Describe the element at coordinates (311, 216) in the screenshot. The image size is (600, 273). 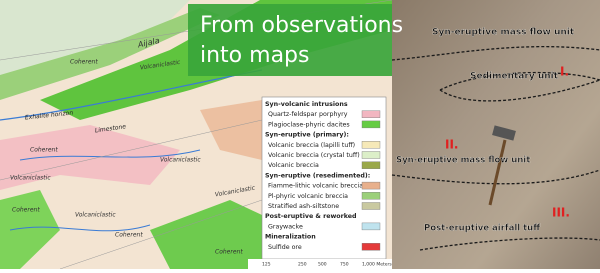
I see `legend-heading: Post-eruptive & reworked` at that location.